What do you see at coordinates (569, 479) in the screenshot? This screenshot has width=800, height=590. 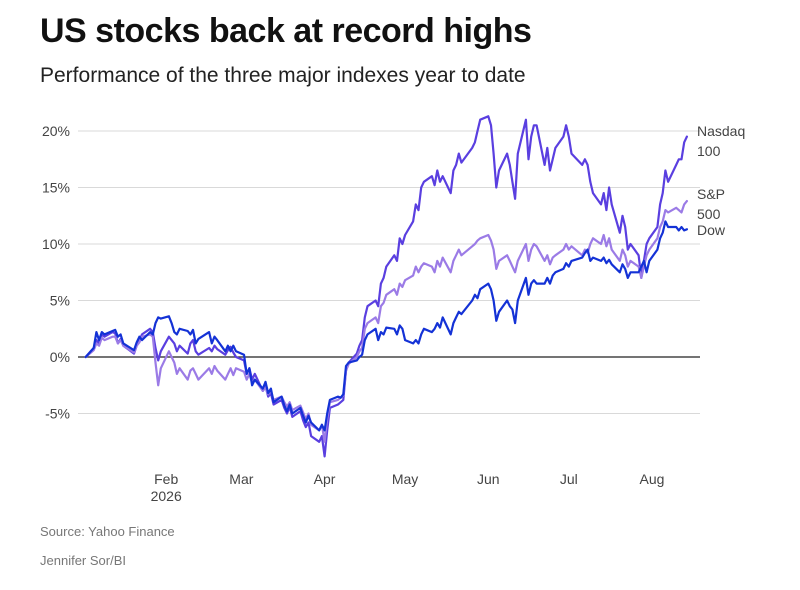 I see `x-tick-label: Jul` at bounding box center [569, 479].